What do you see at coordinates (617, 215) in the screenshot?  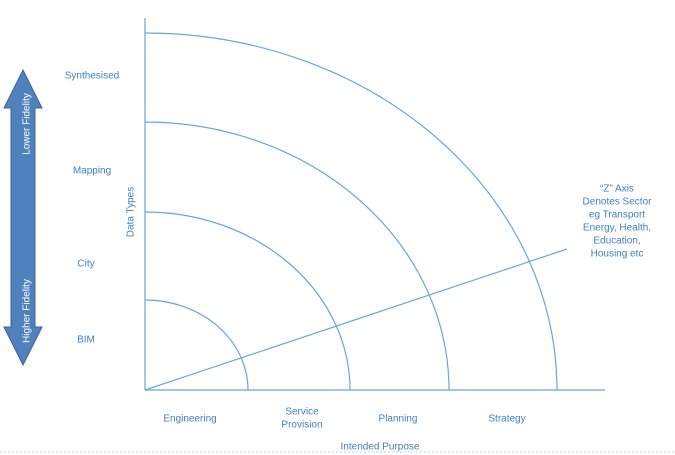 I see `z-axis-note: eg Transport` at bounding box center [617, 215].